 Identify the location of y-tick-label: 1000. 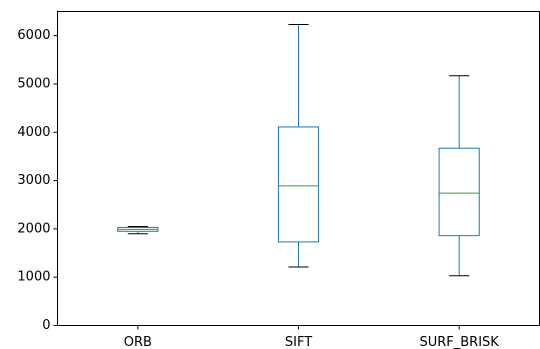
(33, 277).